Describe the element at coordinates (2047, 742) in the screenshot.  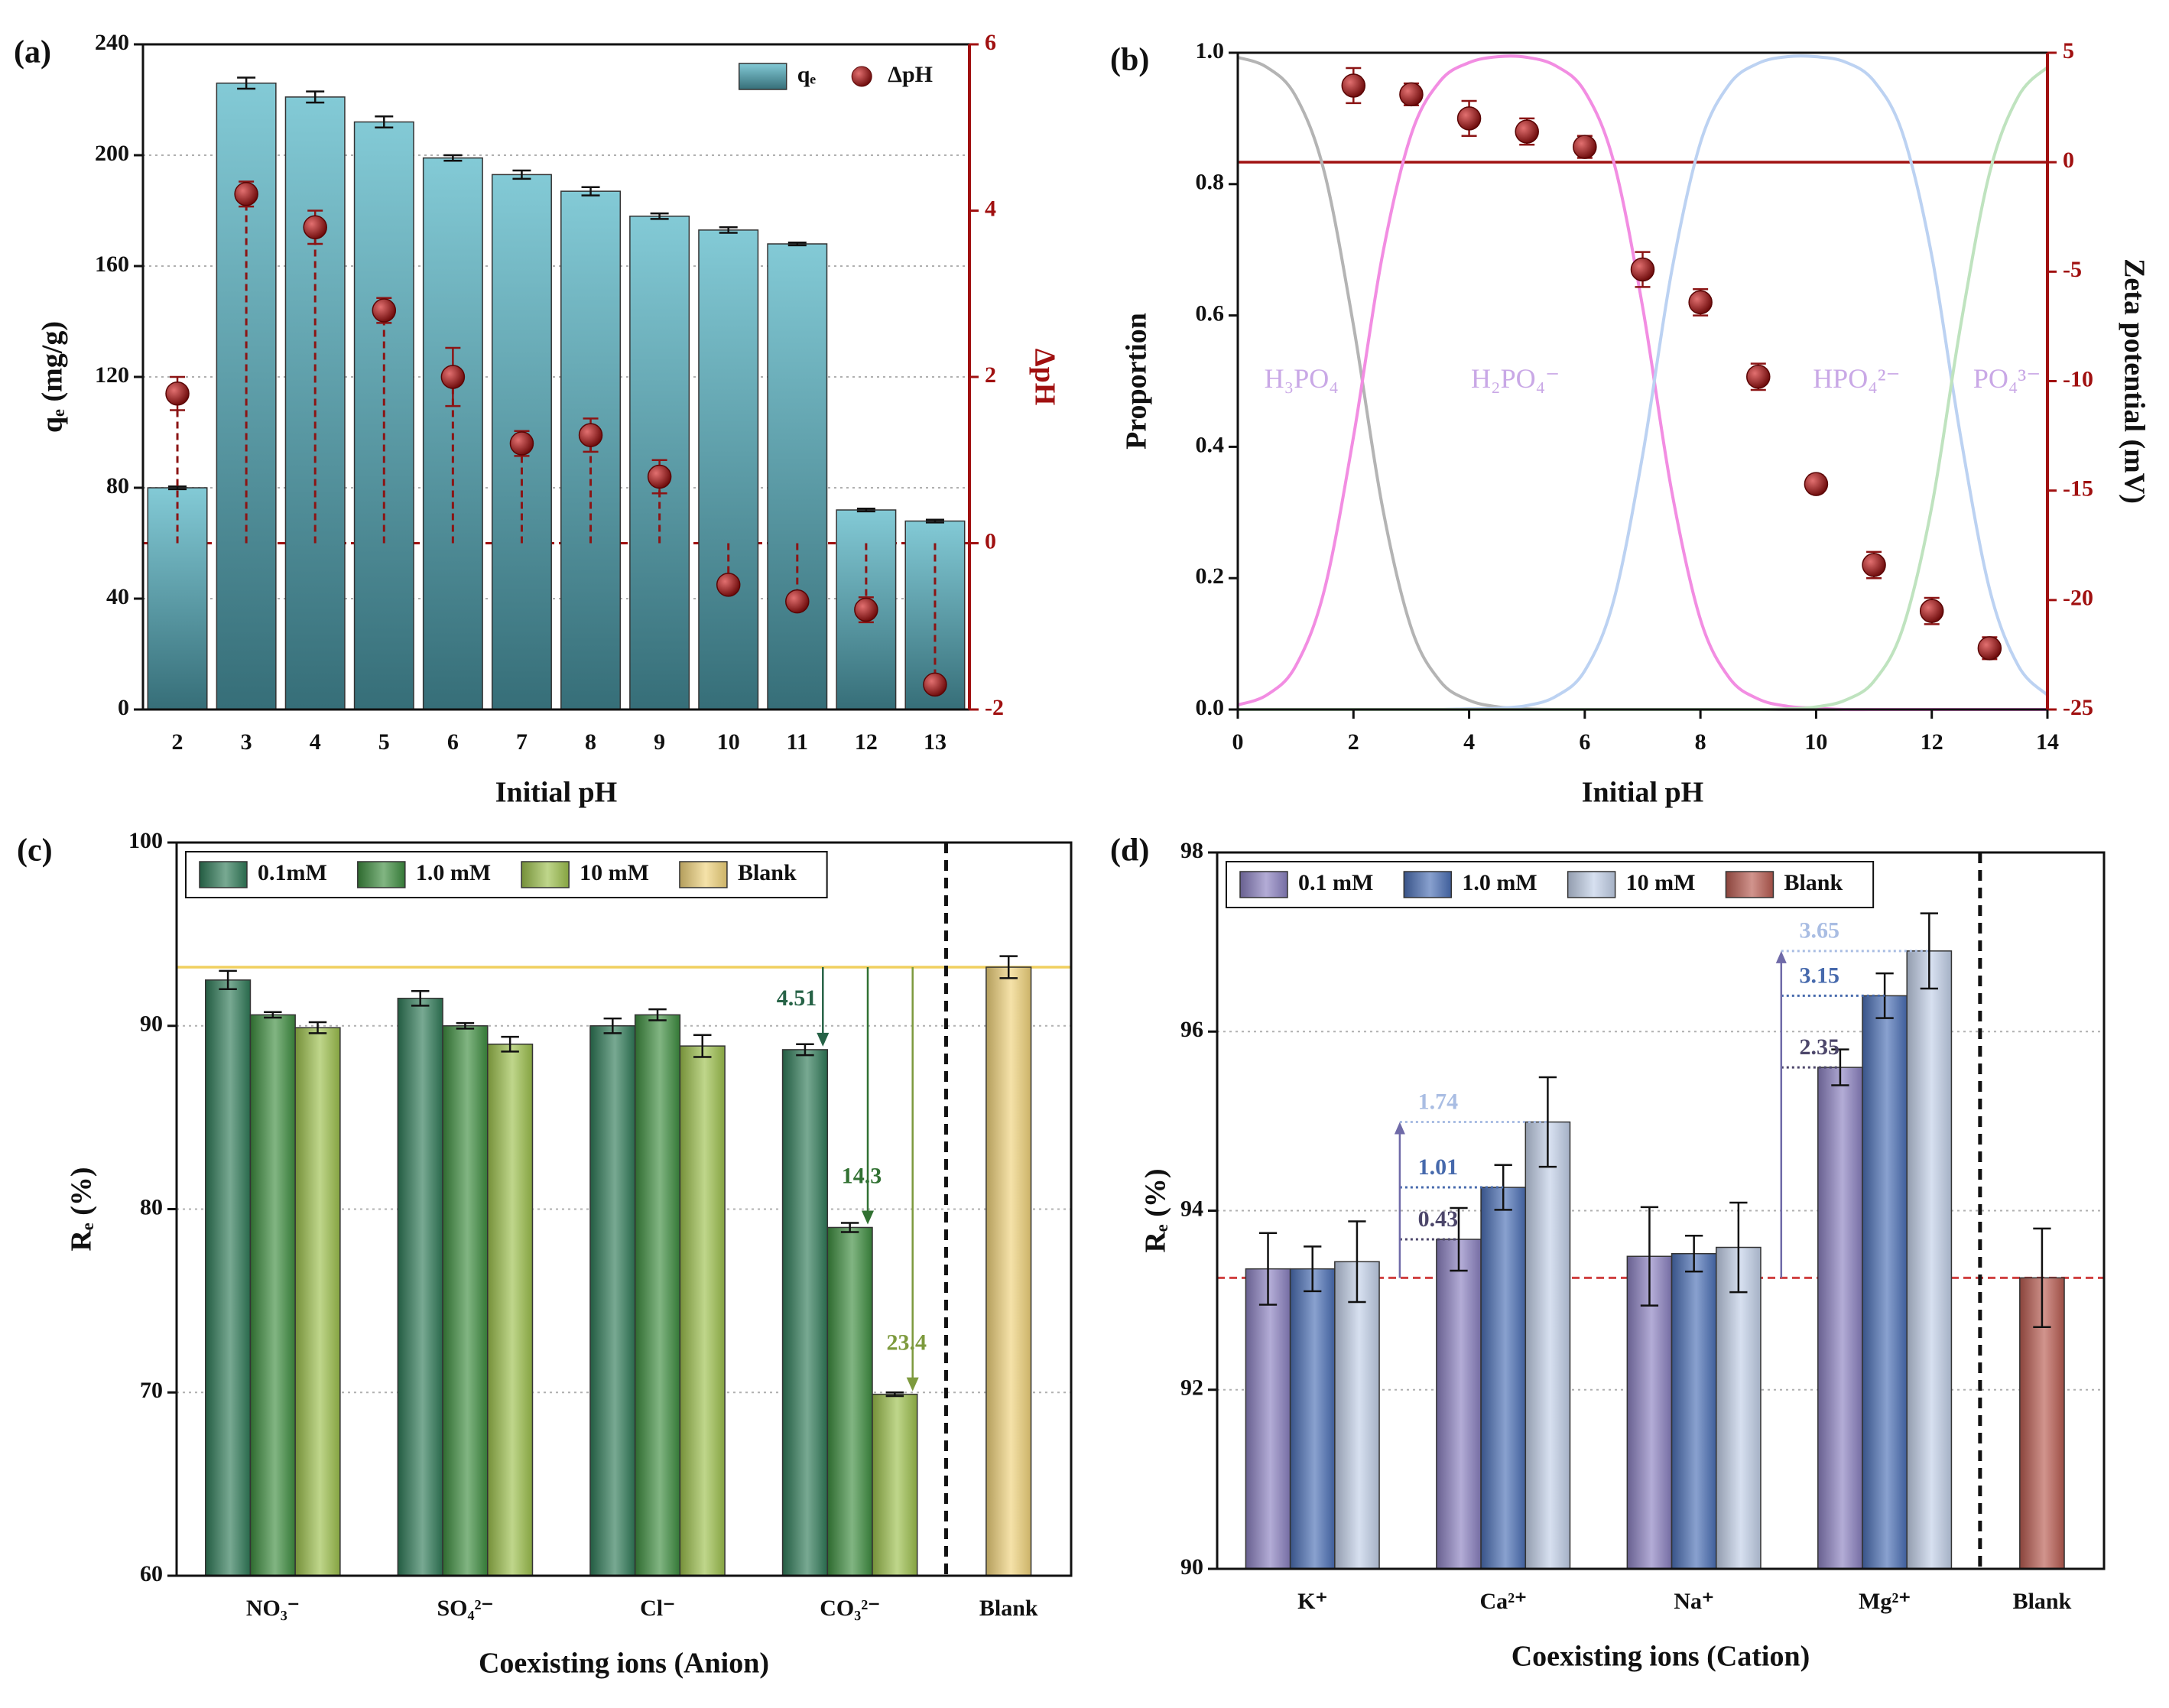
I see `x-tick-label: 14` at that location.